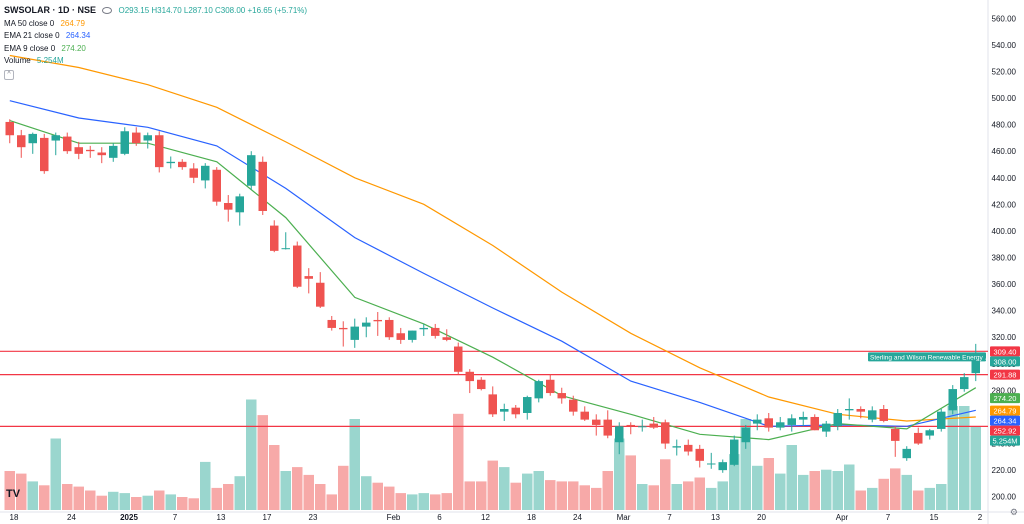 The image size is (1024, 524). Describe the element at coordinates (1004, 311) in the screenshot. I see `y-tick-label: 340.00` at that location.